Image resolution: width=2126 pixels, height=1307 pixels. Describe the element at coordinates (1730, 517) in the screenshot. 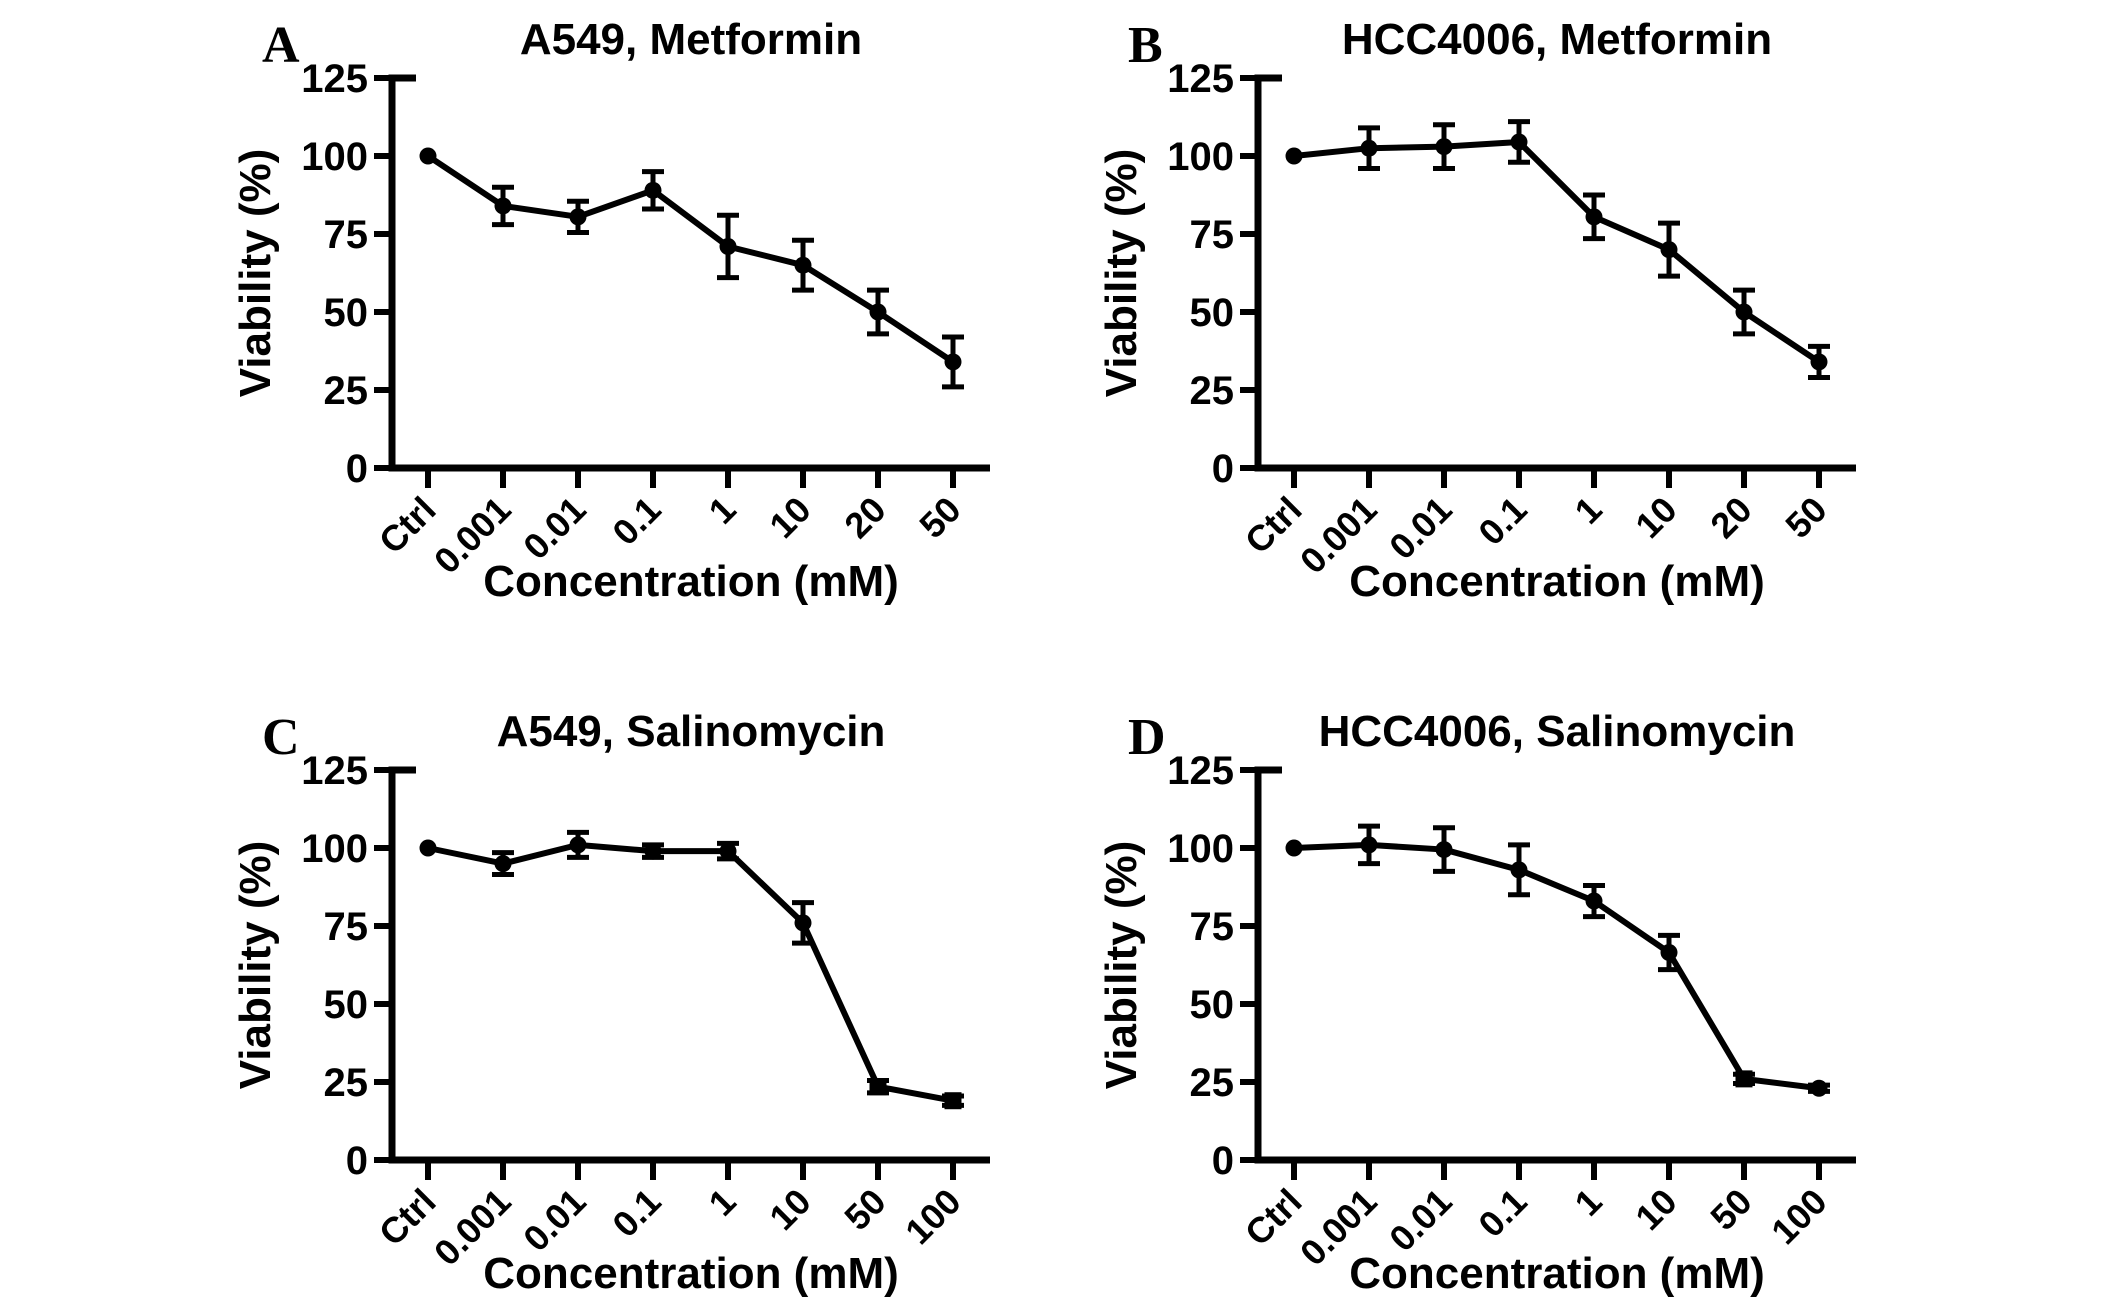

I see `x-tick-label: 20` at that location.